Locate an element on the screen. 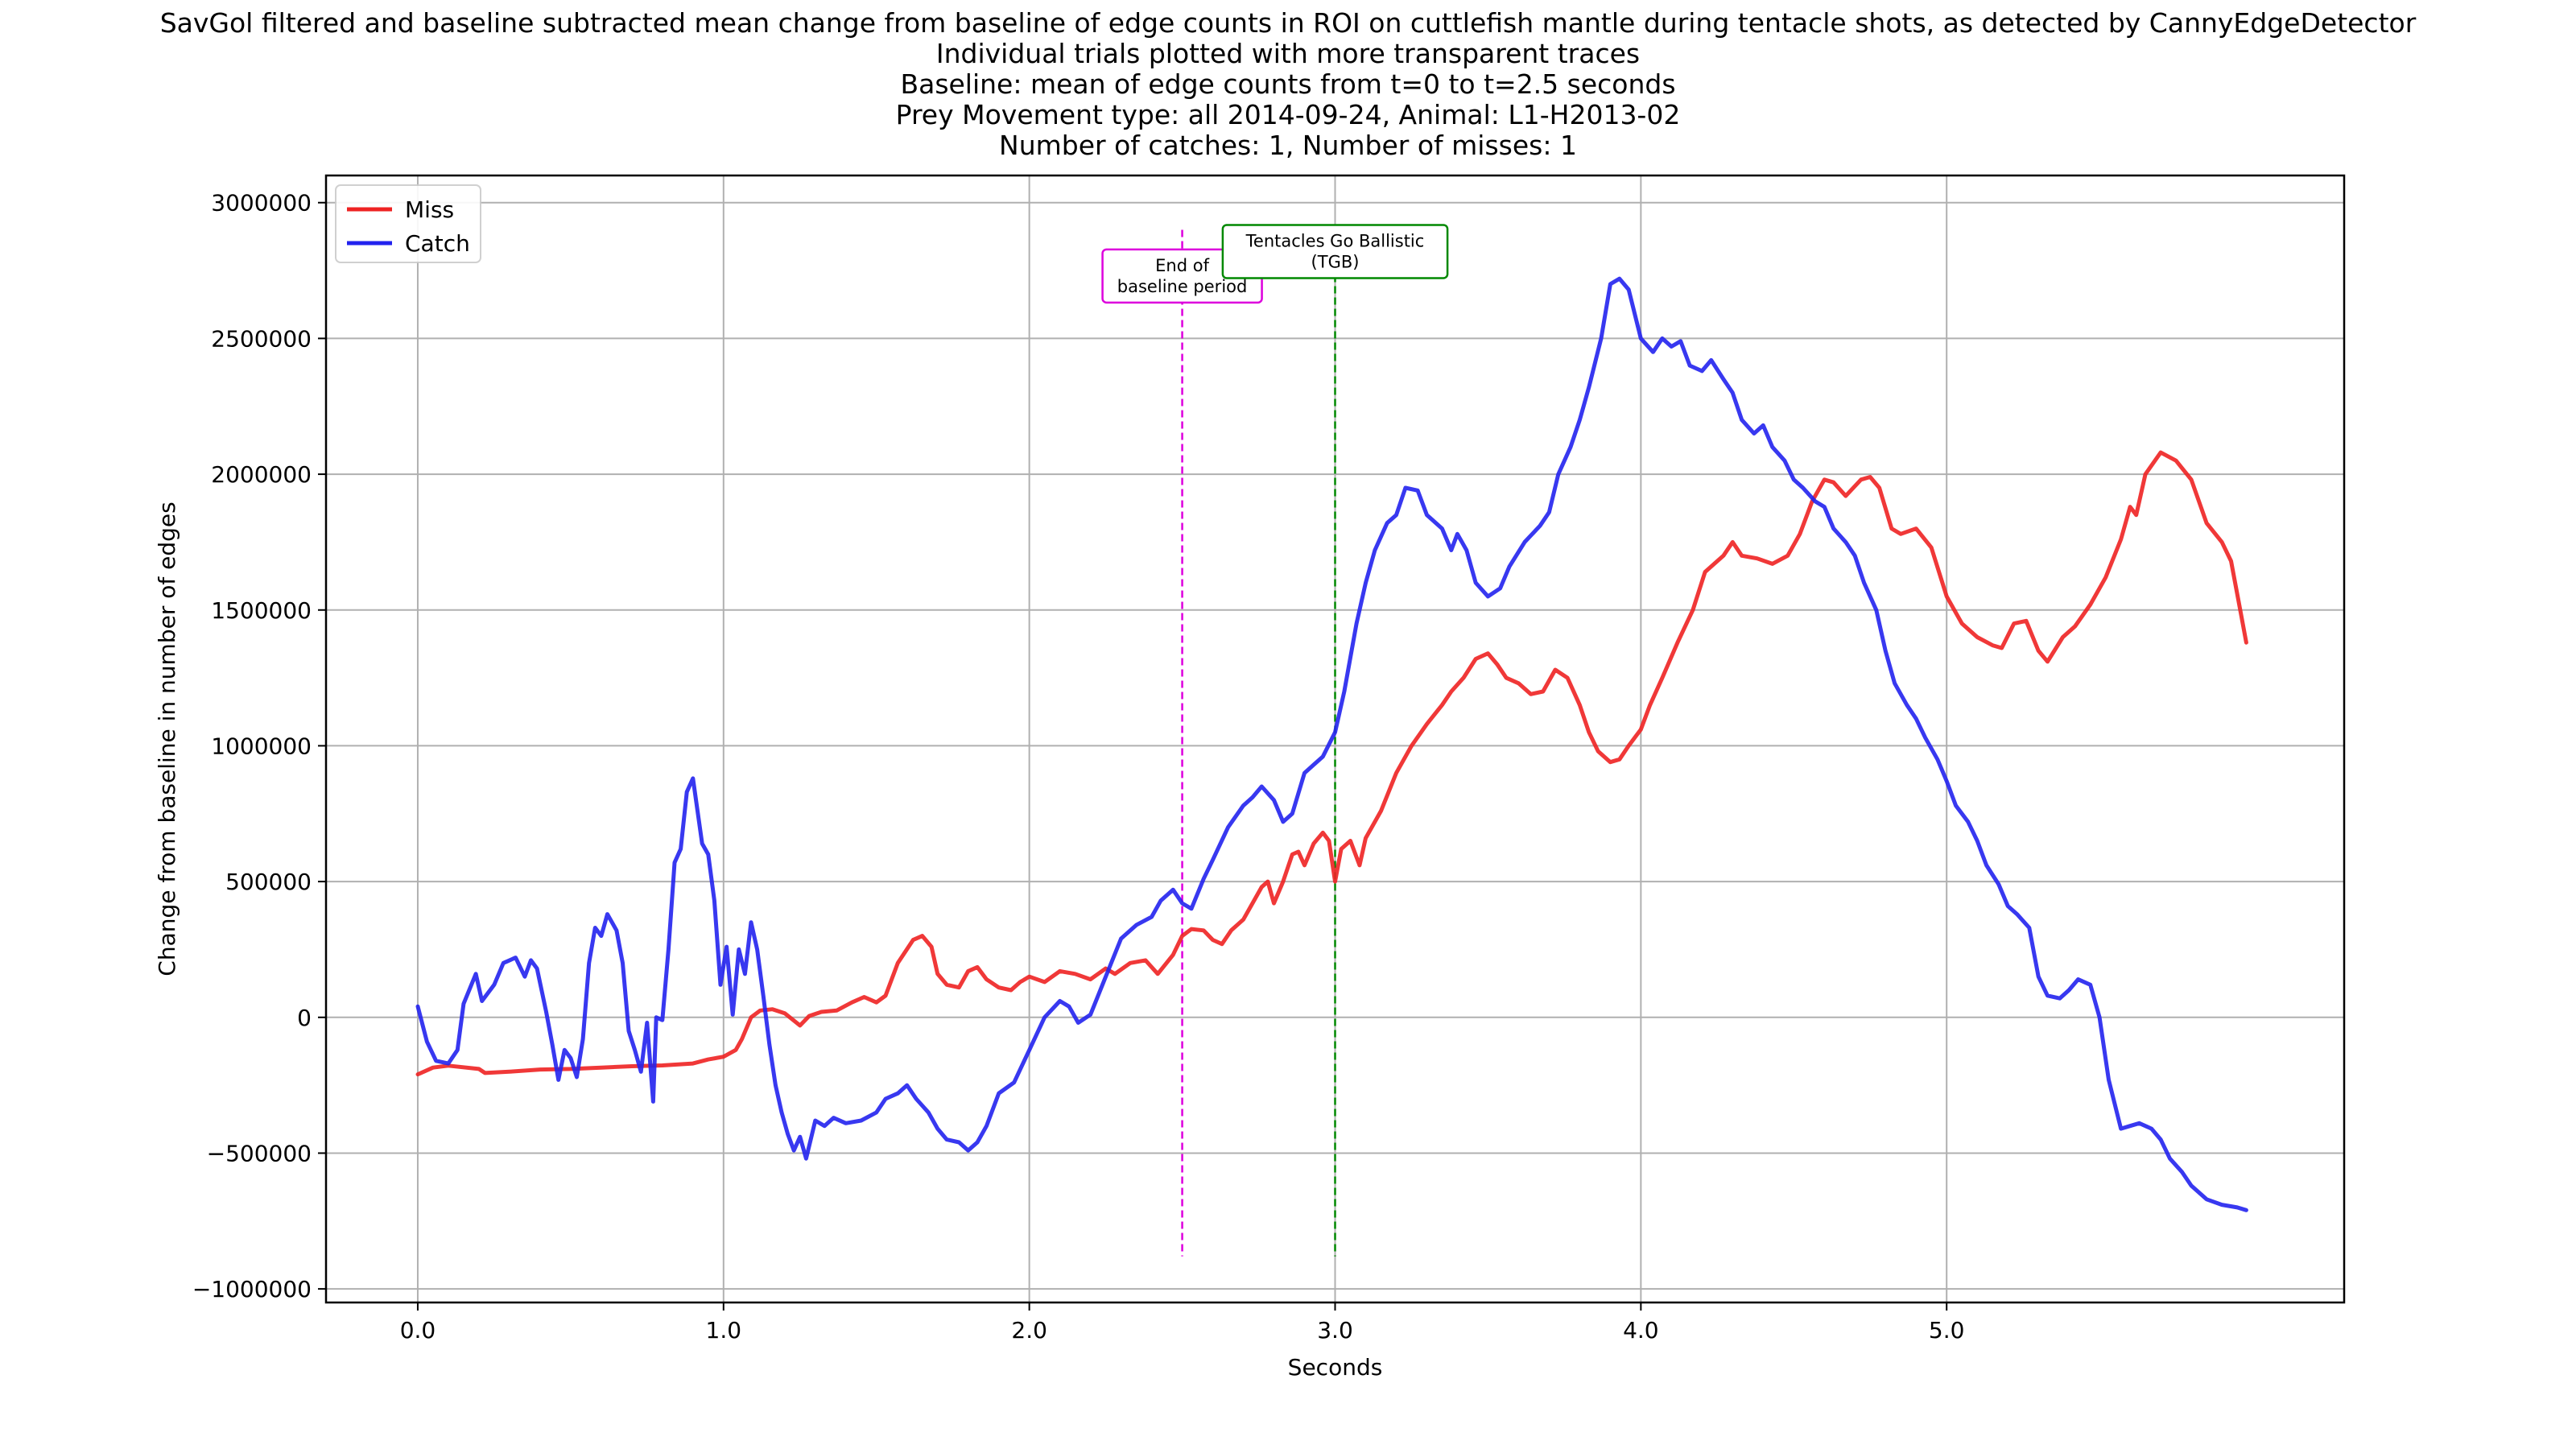  y-tick-label: −1000000 is located at coordinates (252, 1289).